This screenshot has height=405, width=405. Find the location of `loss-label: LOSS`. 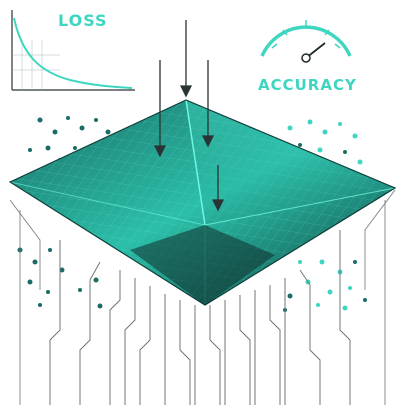

loss-label: LOSS is located at coordinates (83, 20).